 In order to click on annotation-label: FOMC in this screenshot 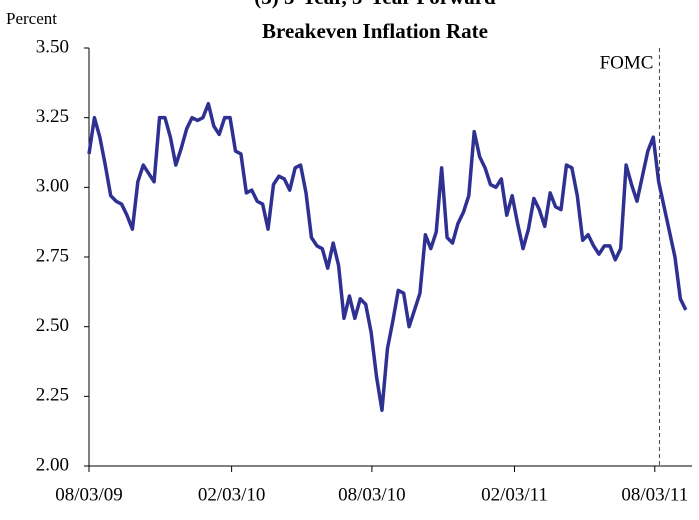, I will do `click(627, 62)`.